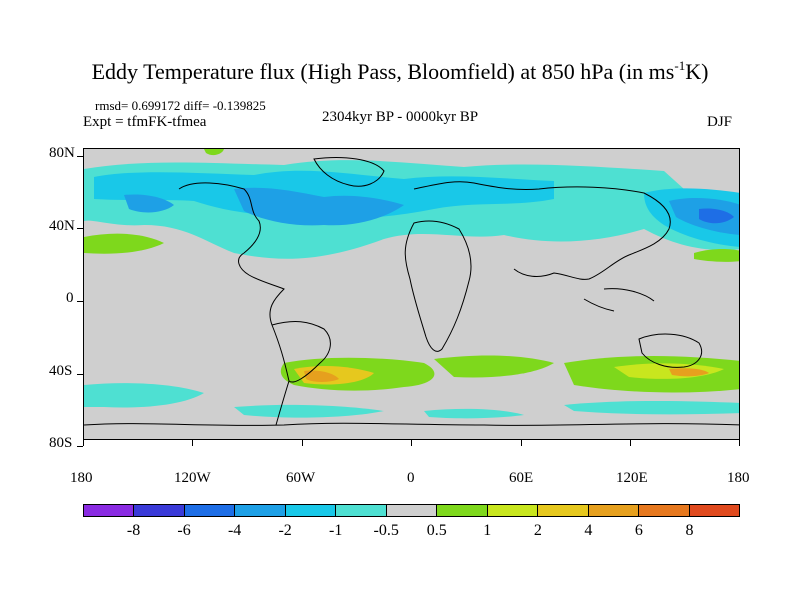 This screenshot has width=800, height=600. I want to click on colorbar-label: 4, so click(588, 530).